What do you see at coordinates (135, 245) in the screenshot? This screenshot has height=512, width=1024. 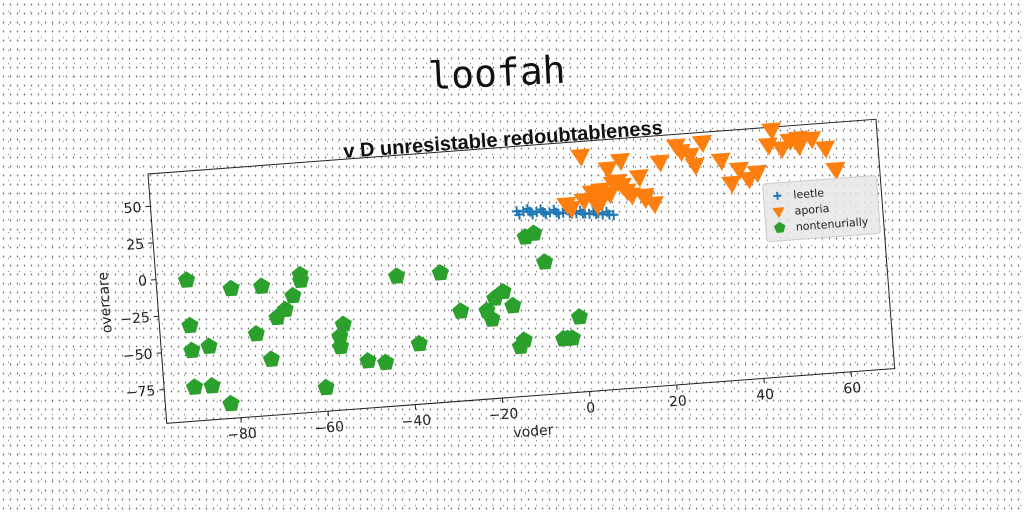 I see `y-tick-label: 25` at bounding box center [135, 245].